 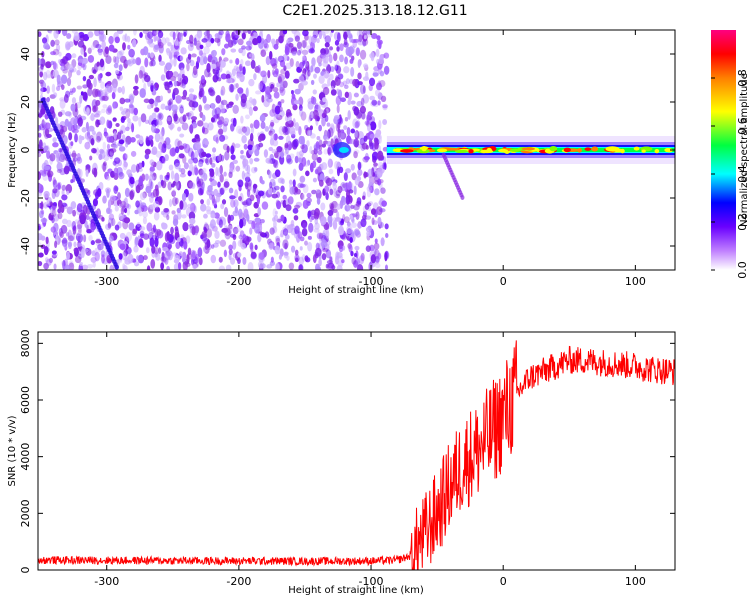 What do you see at coordinates (588, 149) in the screenshot?
I see `spectral-peak` at bounding box center [588, 149].